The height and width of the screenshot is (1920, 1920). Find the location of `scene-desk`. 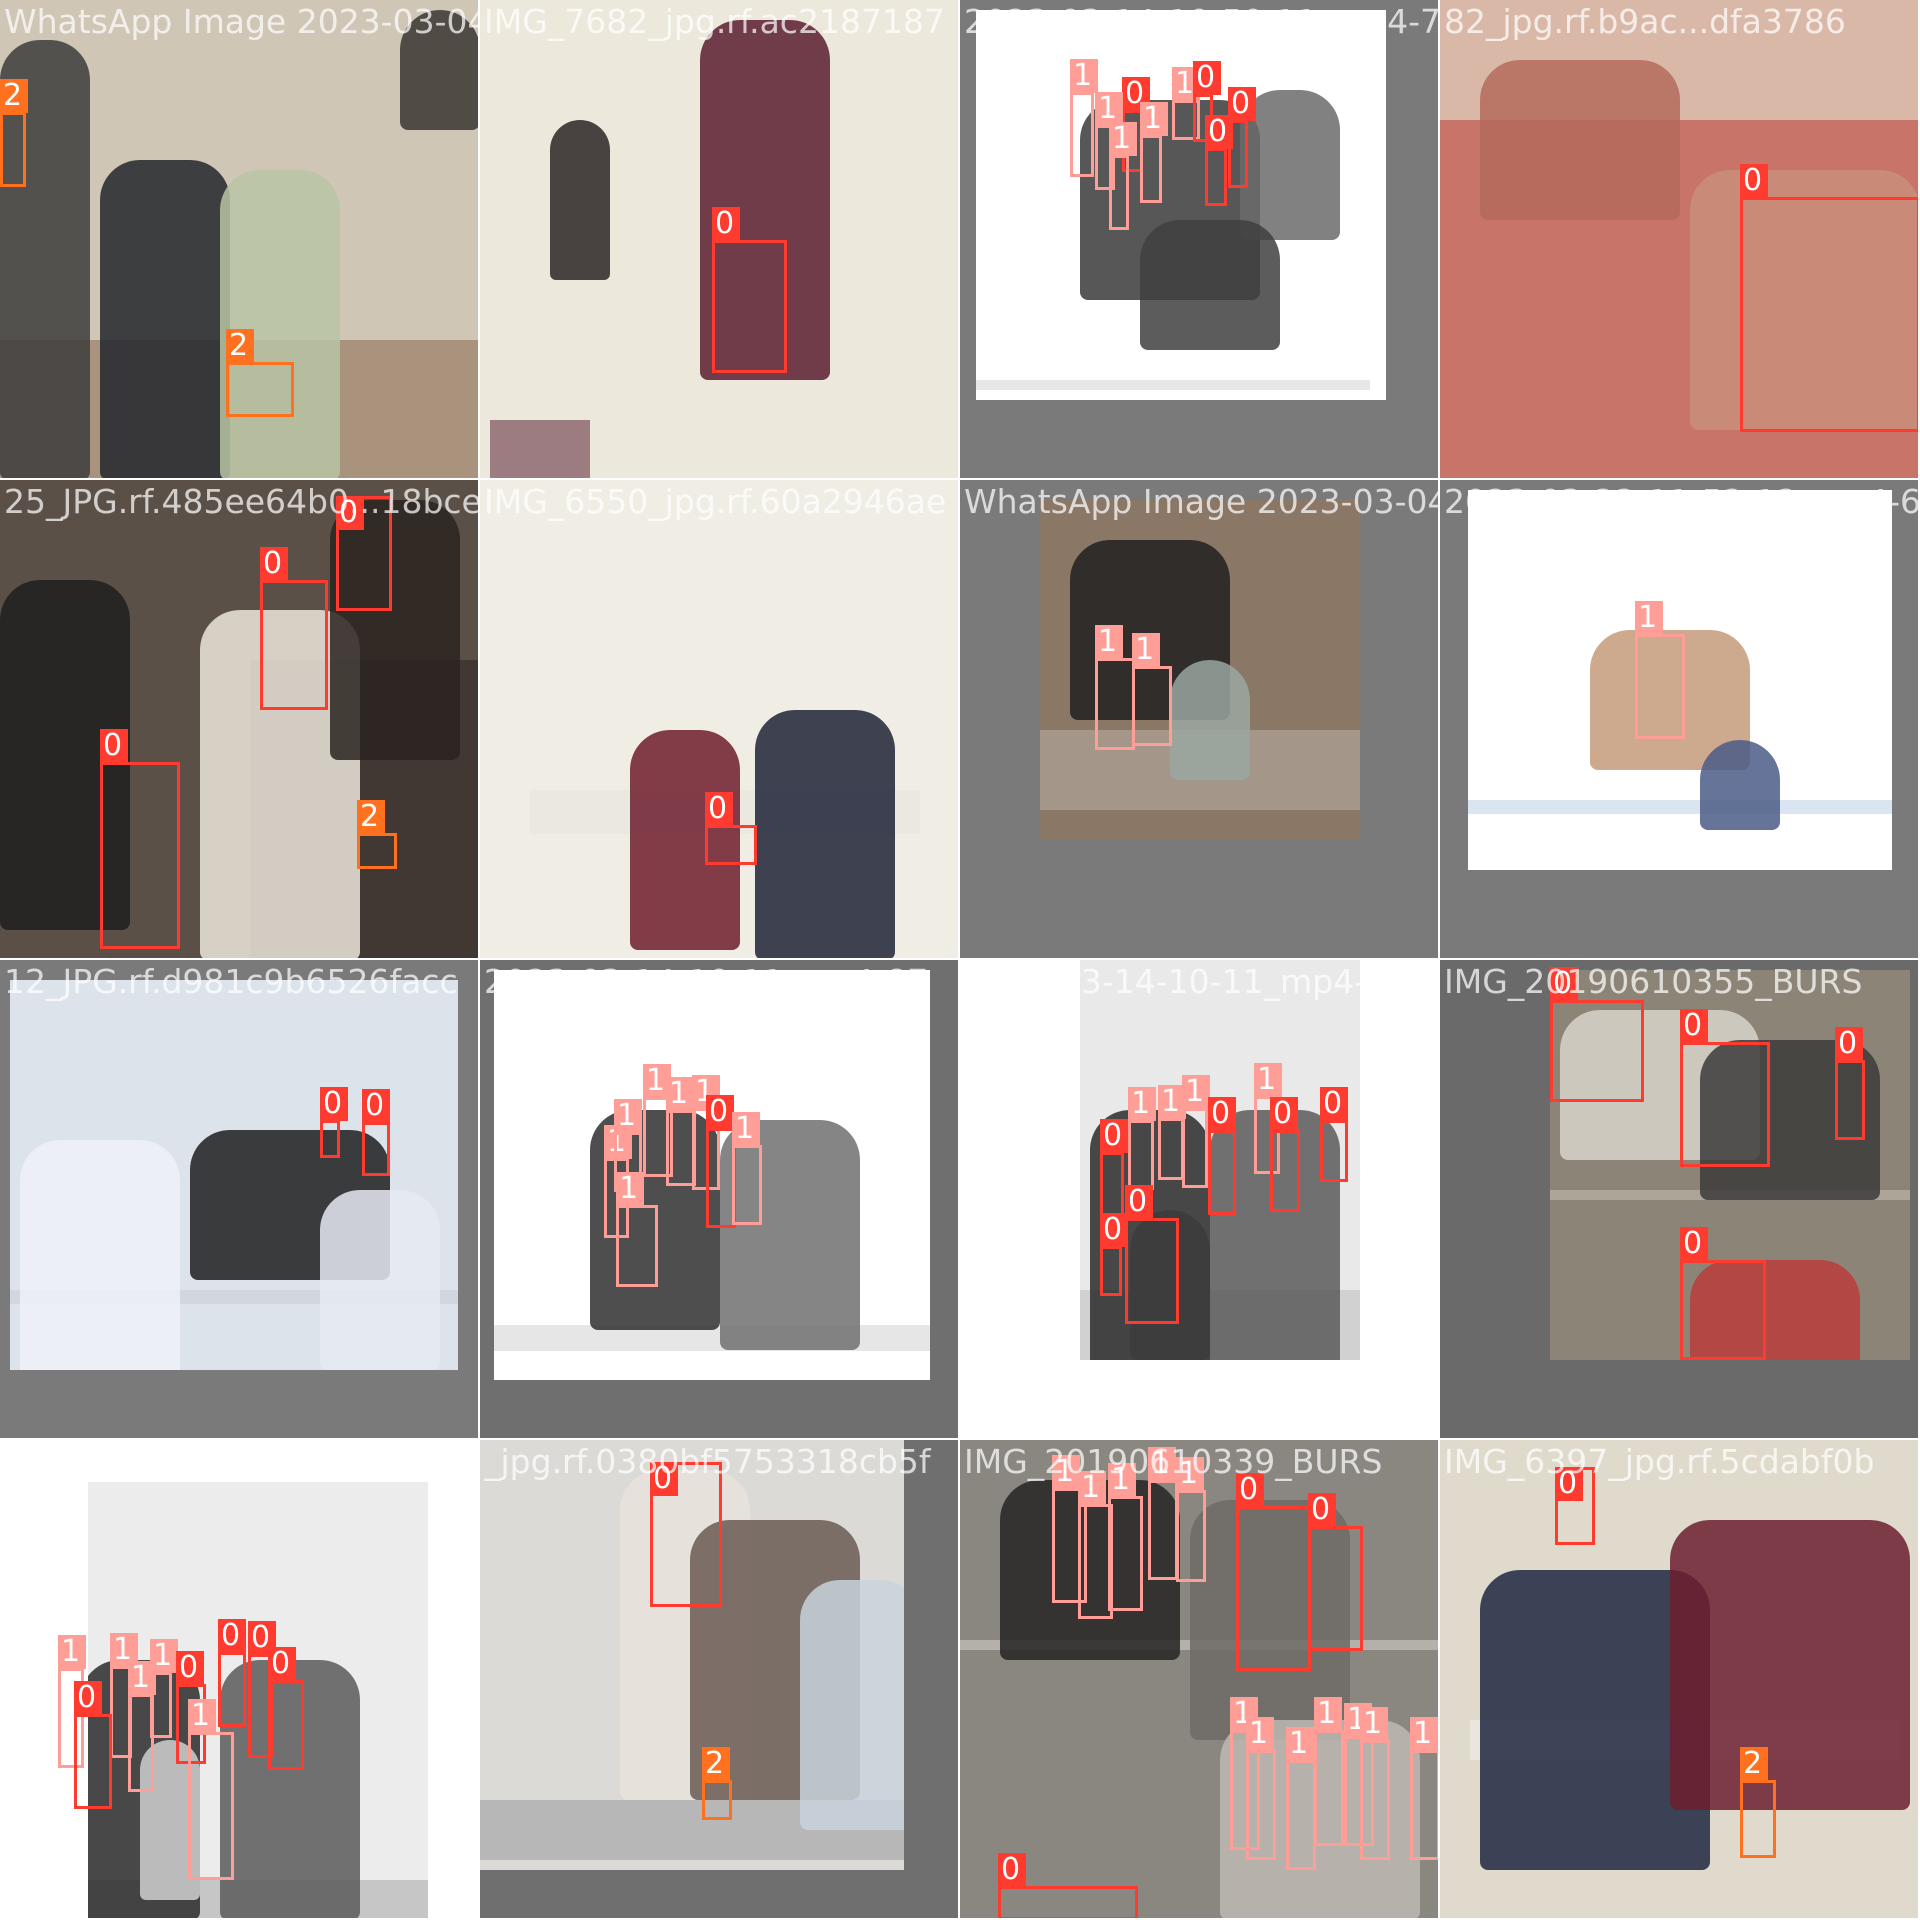

scene-desk is located at coordinates (1173, 385).